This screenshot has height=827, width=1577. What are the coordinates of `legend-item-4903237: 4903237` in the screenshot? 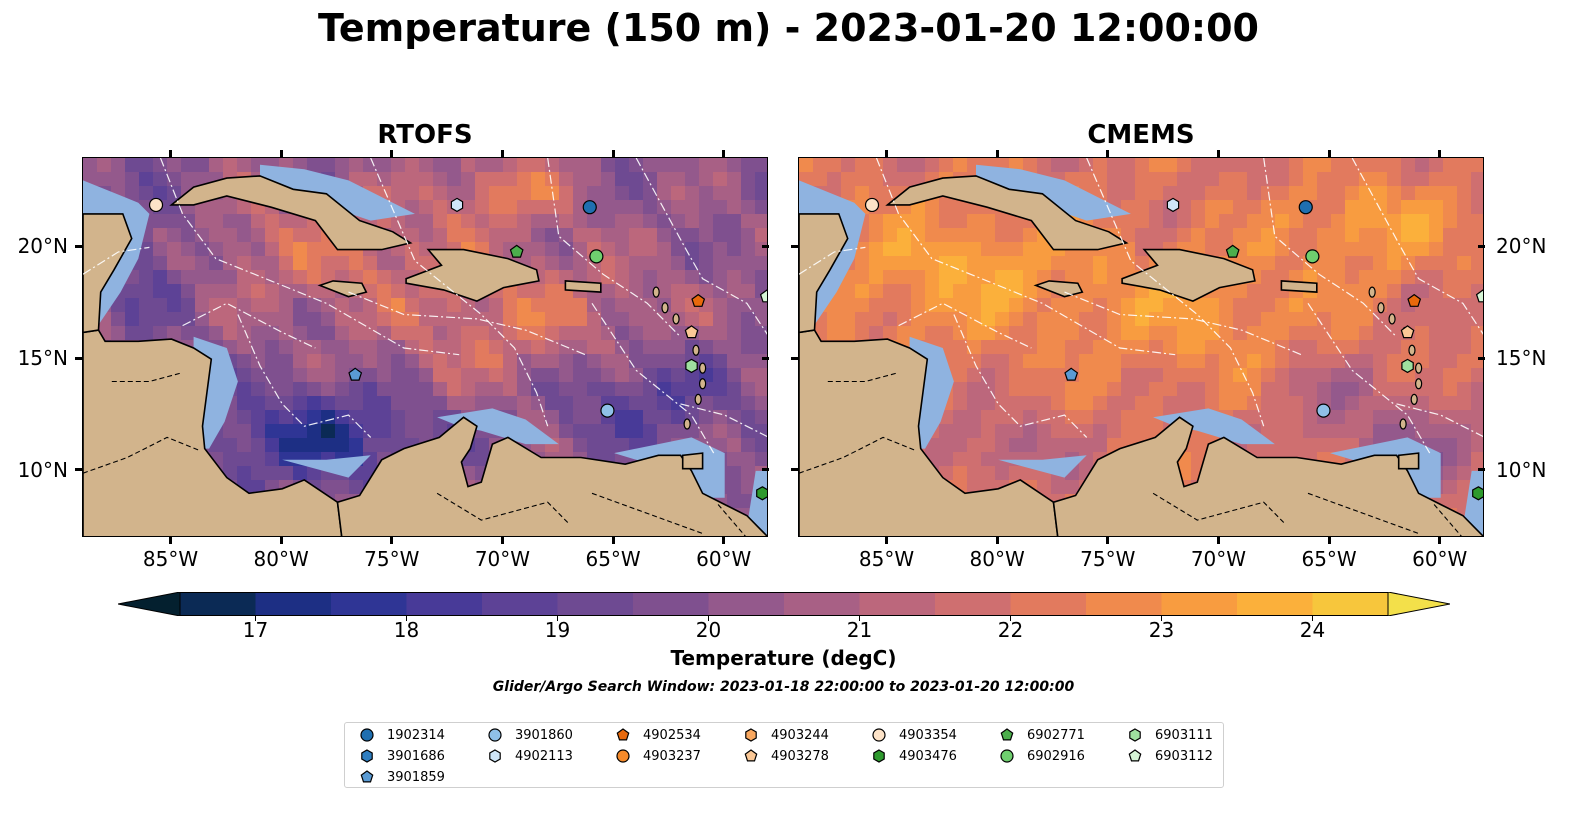 It's located at (658, 756).